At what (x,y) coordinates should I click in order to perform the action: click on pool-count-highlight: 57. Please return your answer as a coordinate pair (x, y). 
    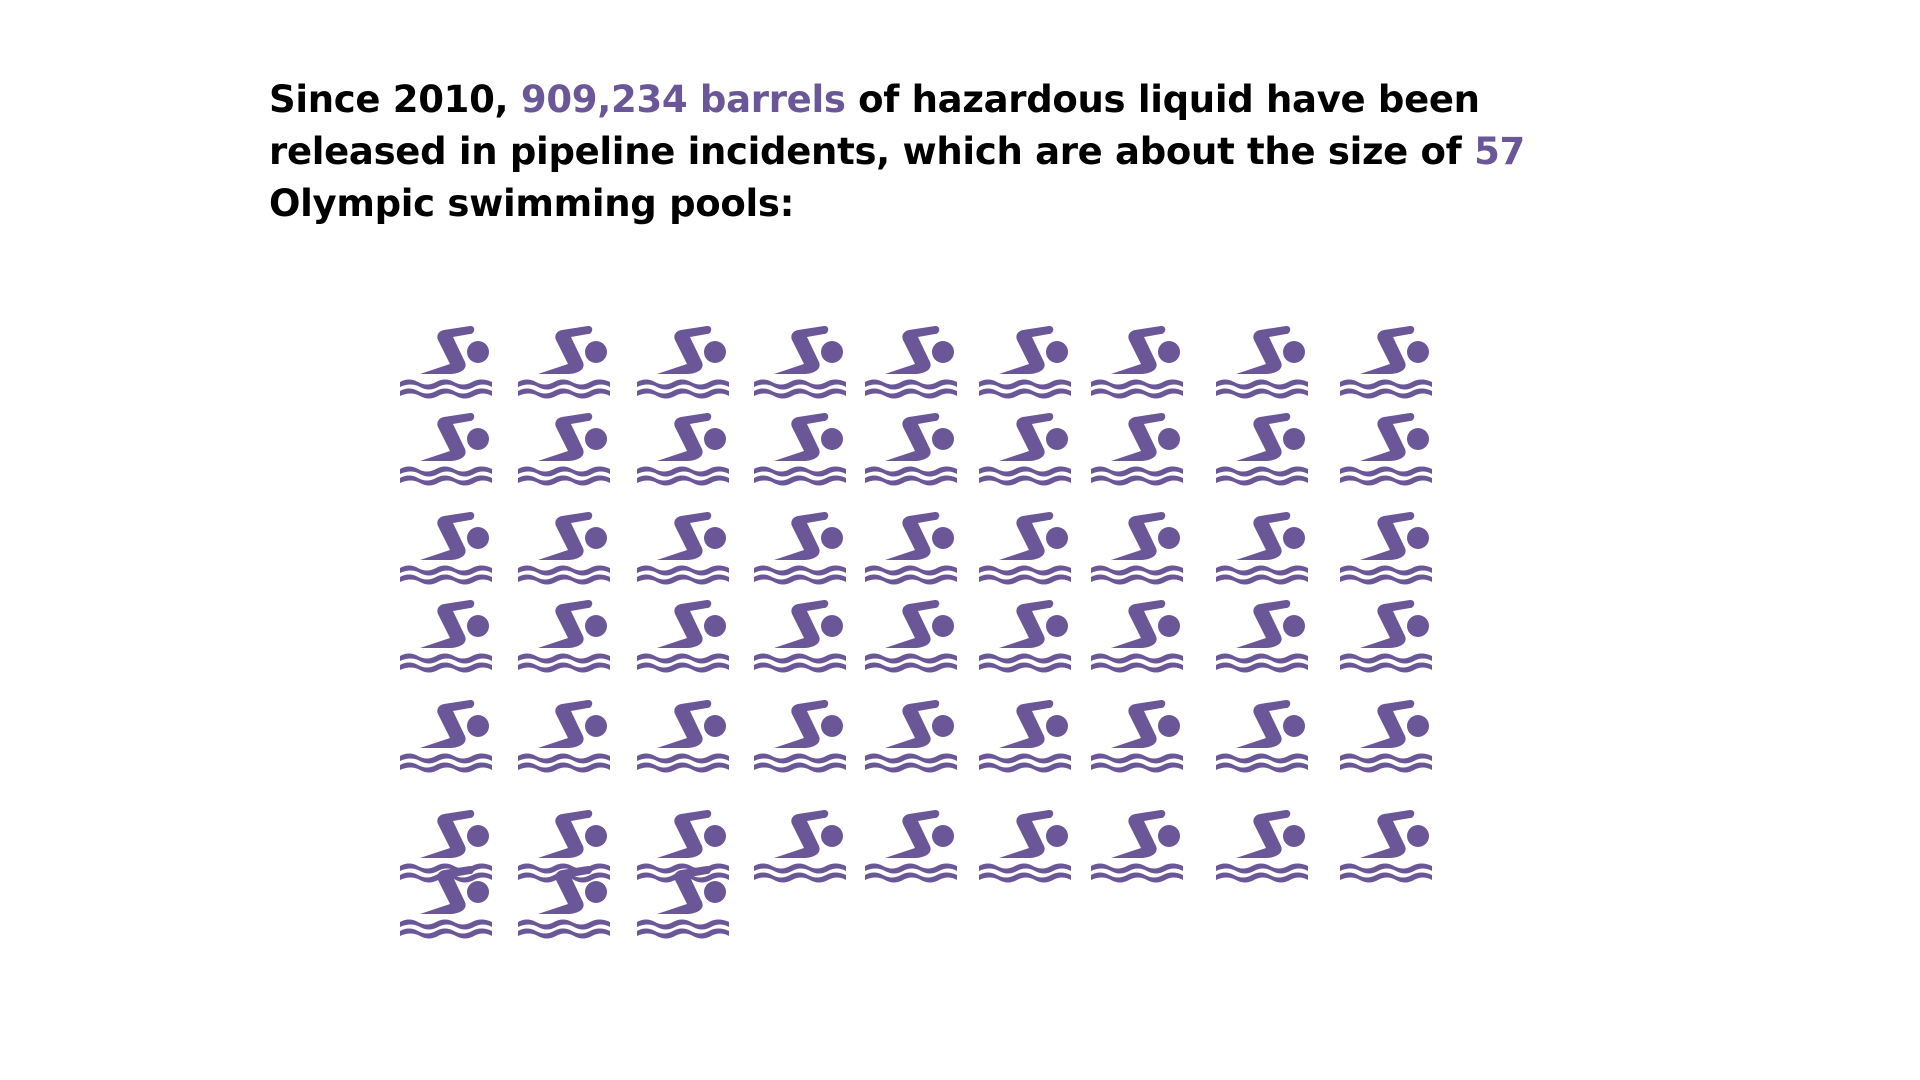
    Looking at the image, I should click on (1499, 151).